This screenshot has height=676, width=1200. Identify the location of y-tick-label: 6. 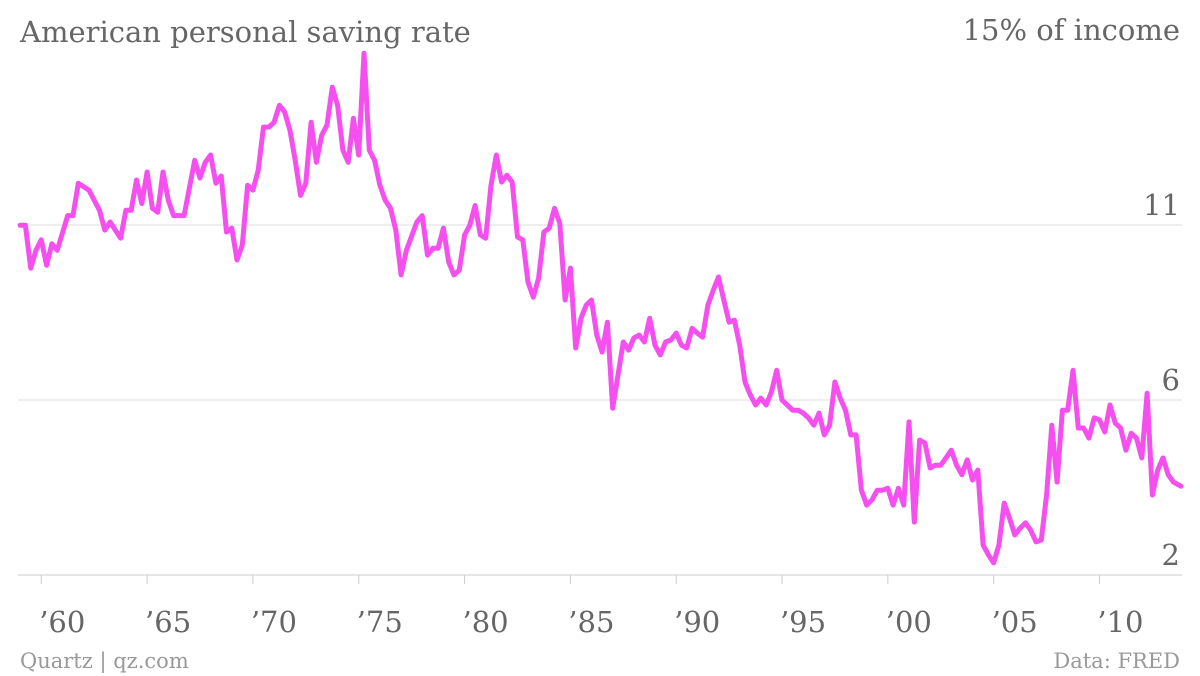
(1171, 380).